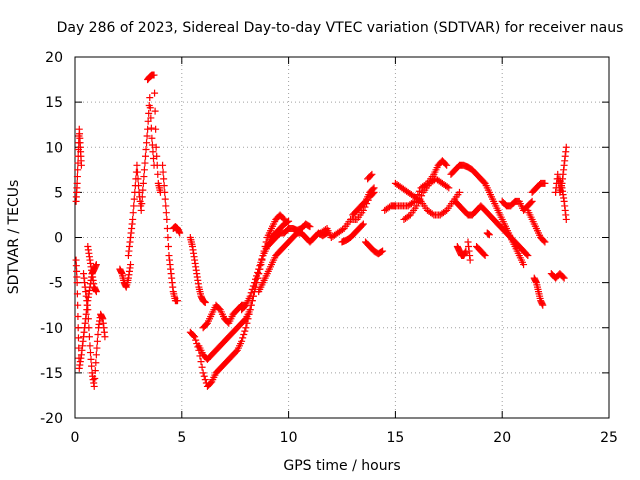 The width and height of the screenshot is (640, 480). Describe the element at coordinates (56, 284) in the screenshot. I see `y-tick-label: -5` at that location.